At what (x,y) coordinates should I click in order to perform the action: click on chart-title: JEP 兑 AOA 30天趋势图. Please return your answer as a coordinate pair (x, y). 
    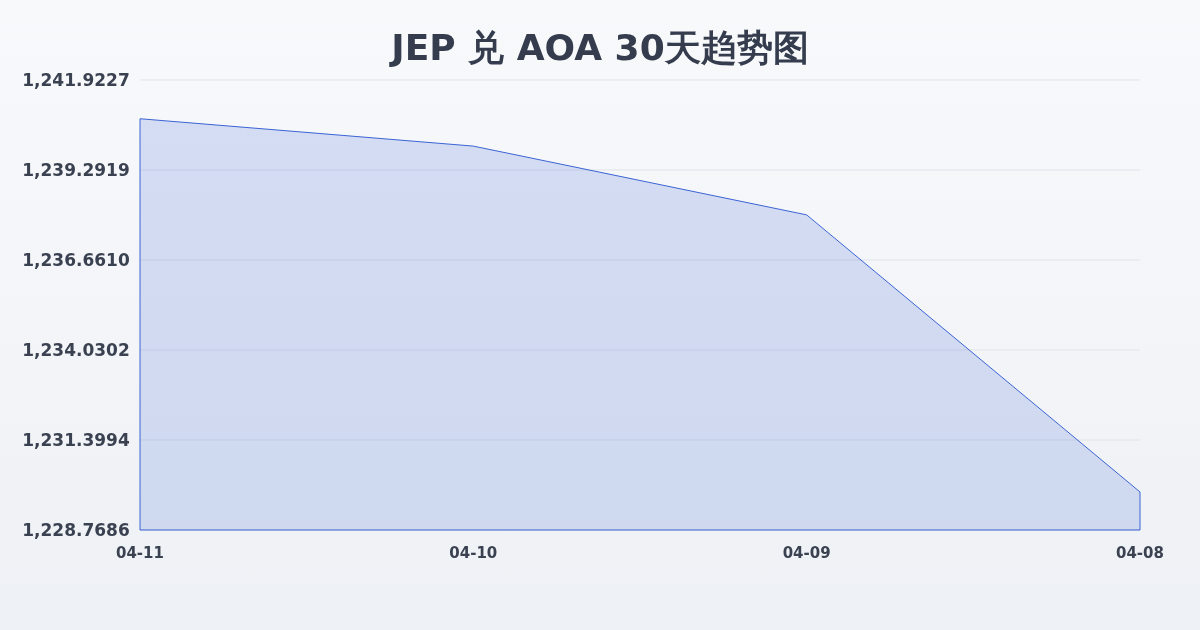
    Looking at the image, I should click on (598, 47).